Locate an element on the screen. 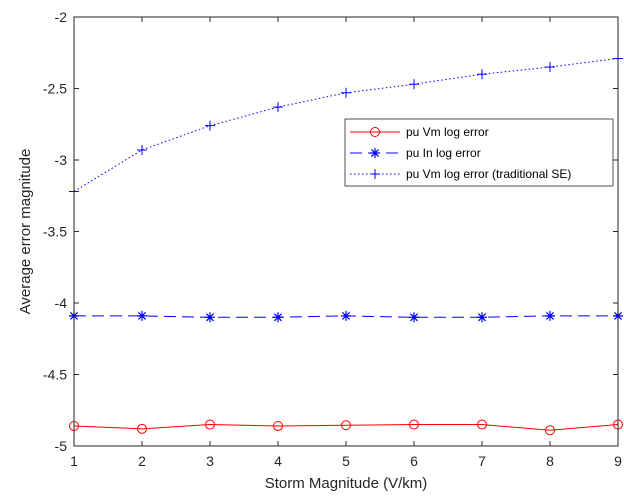  y-axis-label: Average error magnitude is located at coordinates (25, 232).